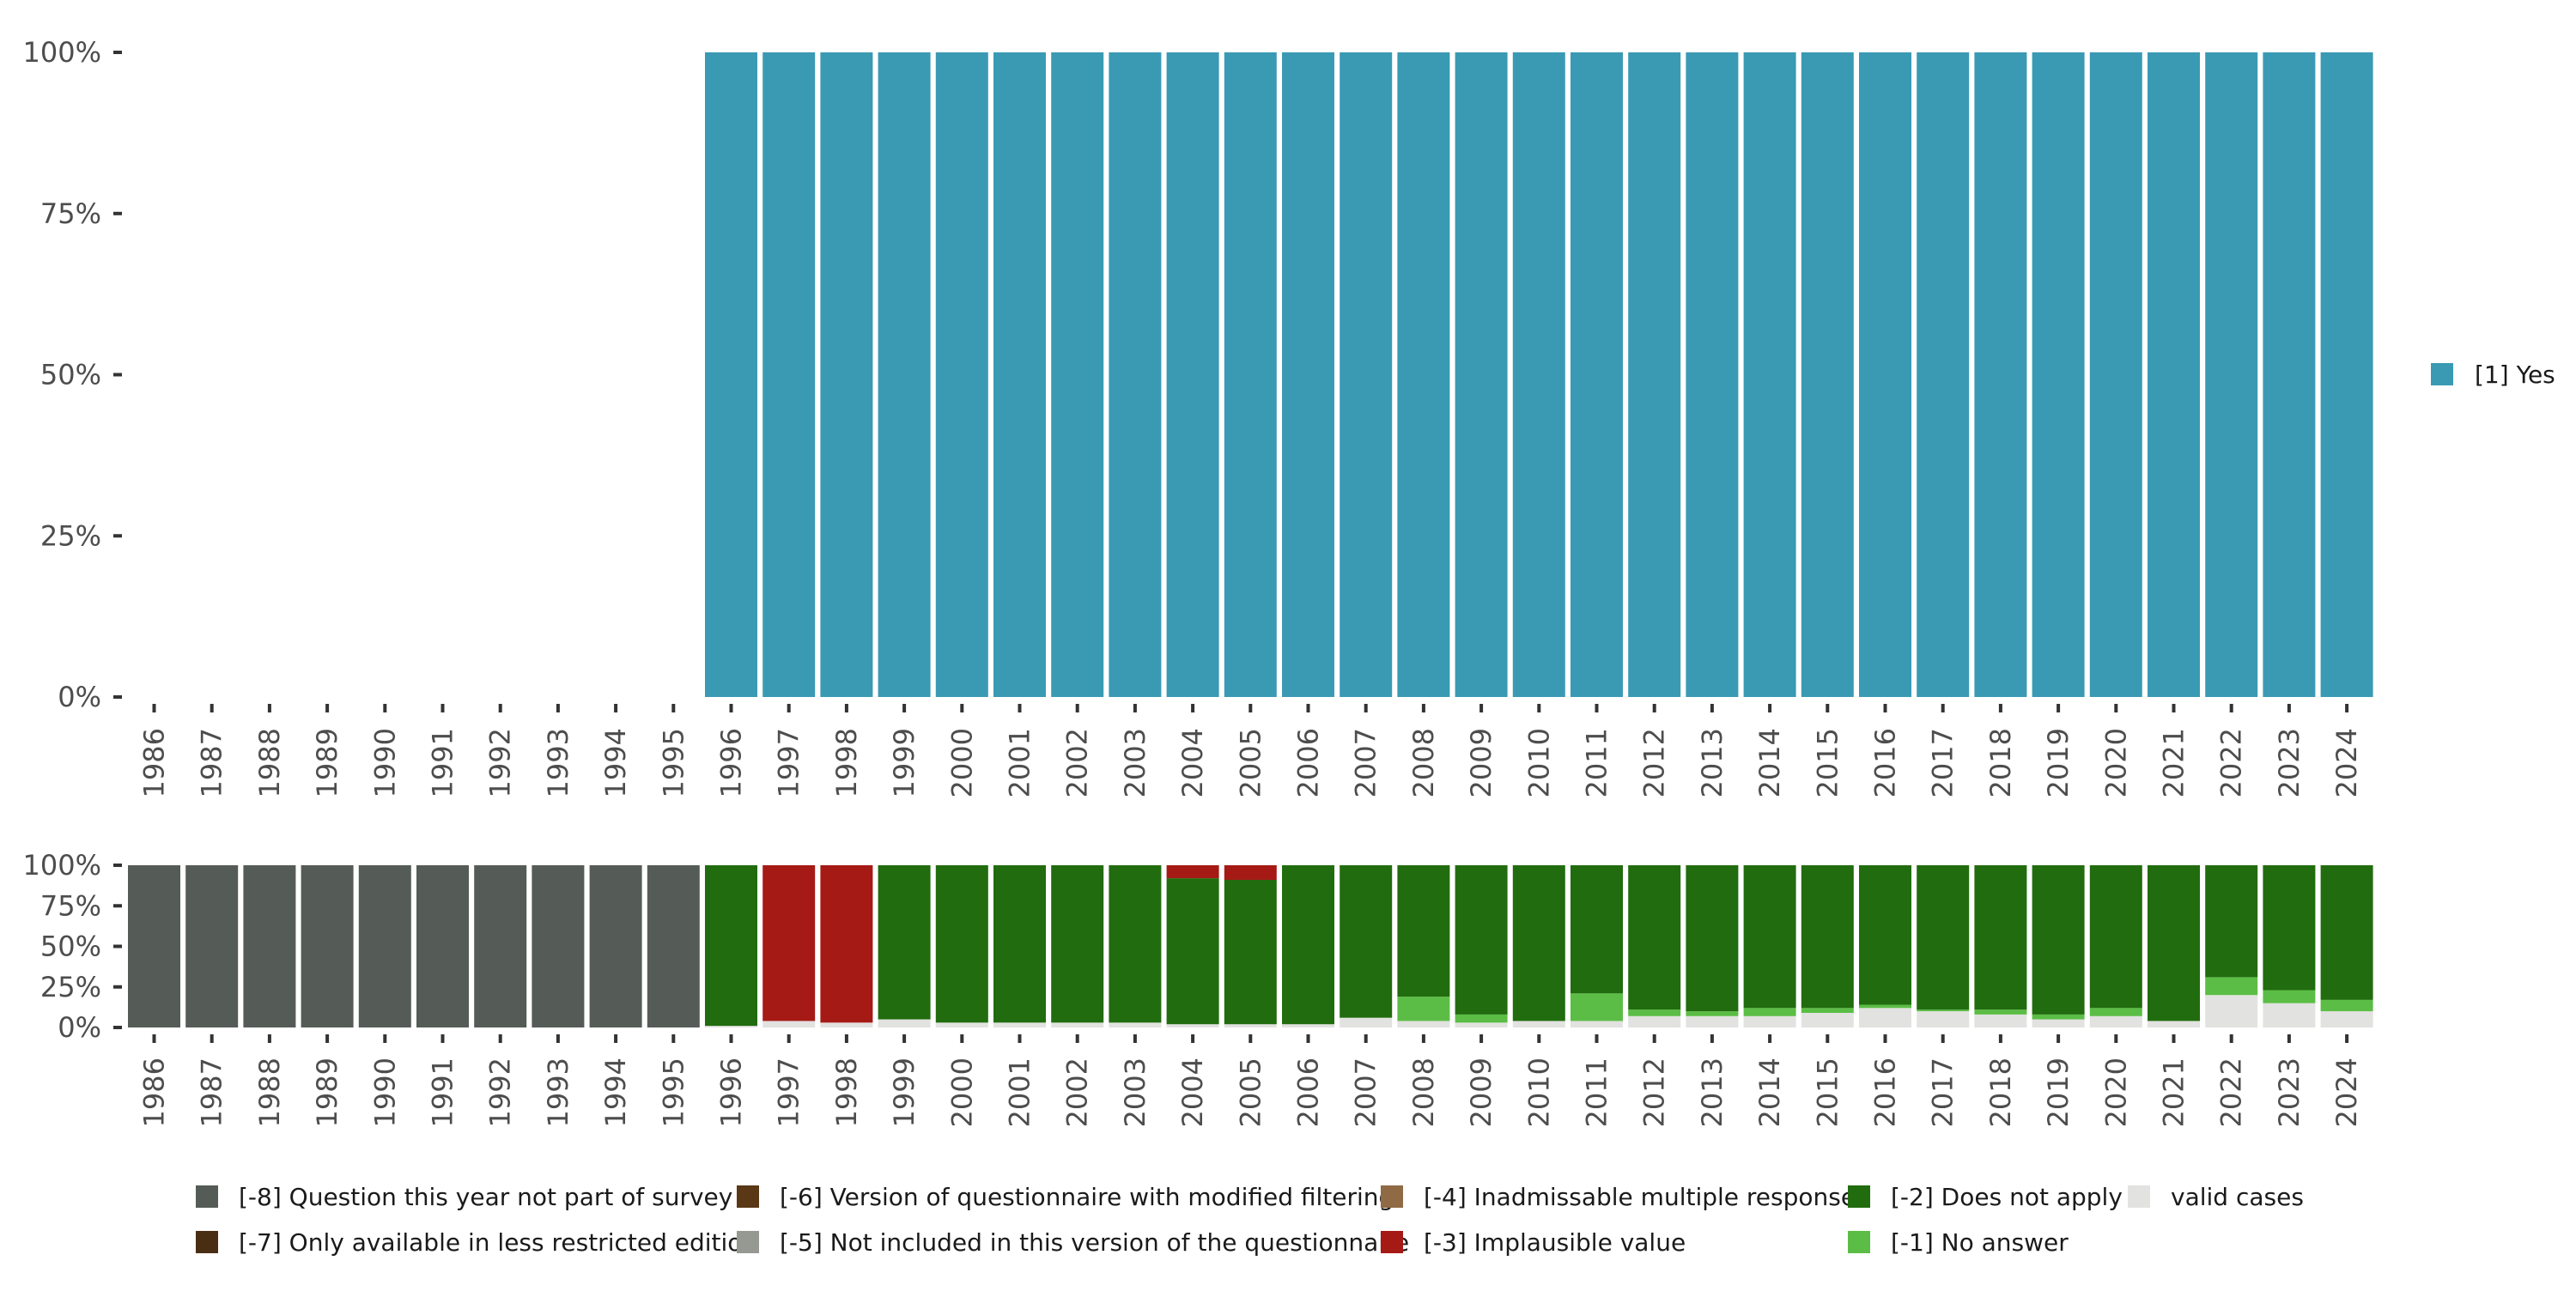  What do you see at coordinates (904, 1023) in the screenshot?
I see `bottom-bar-1999-valid-cases` at bounding box center [904, 1023].